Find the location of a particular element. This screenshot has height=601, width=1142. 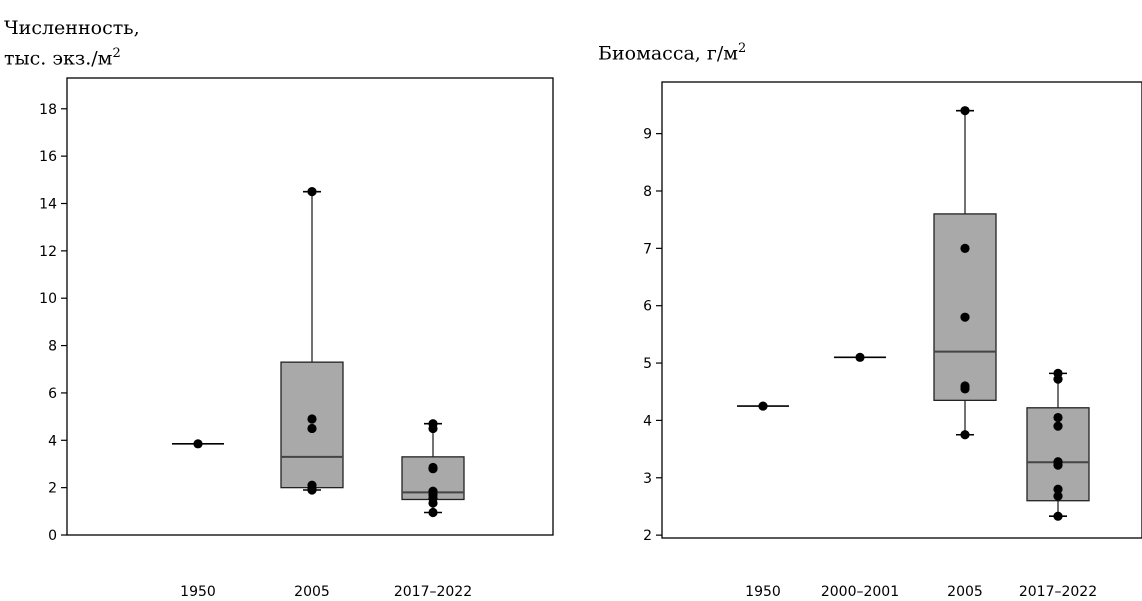

right-y-axis-unit-sup: 2 is located at coordinates (742, 48).